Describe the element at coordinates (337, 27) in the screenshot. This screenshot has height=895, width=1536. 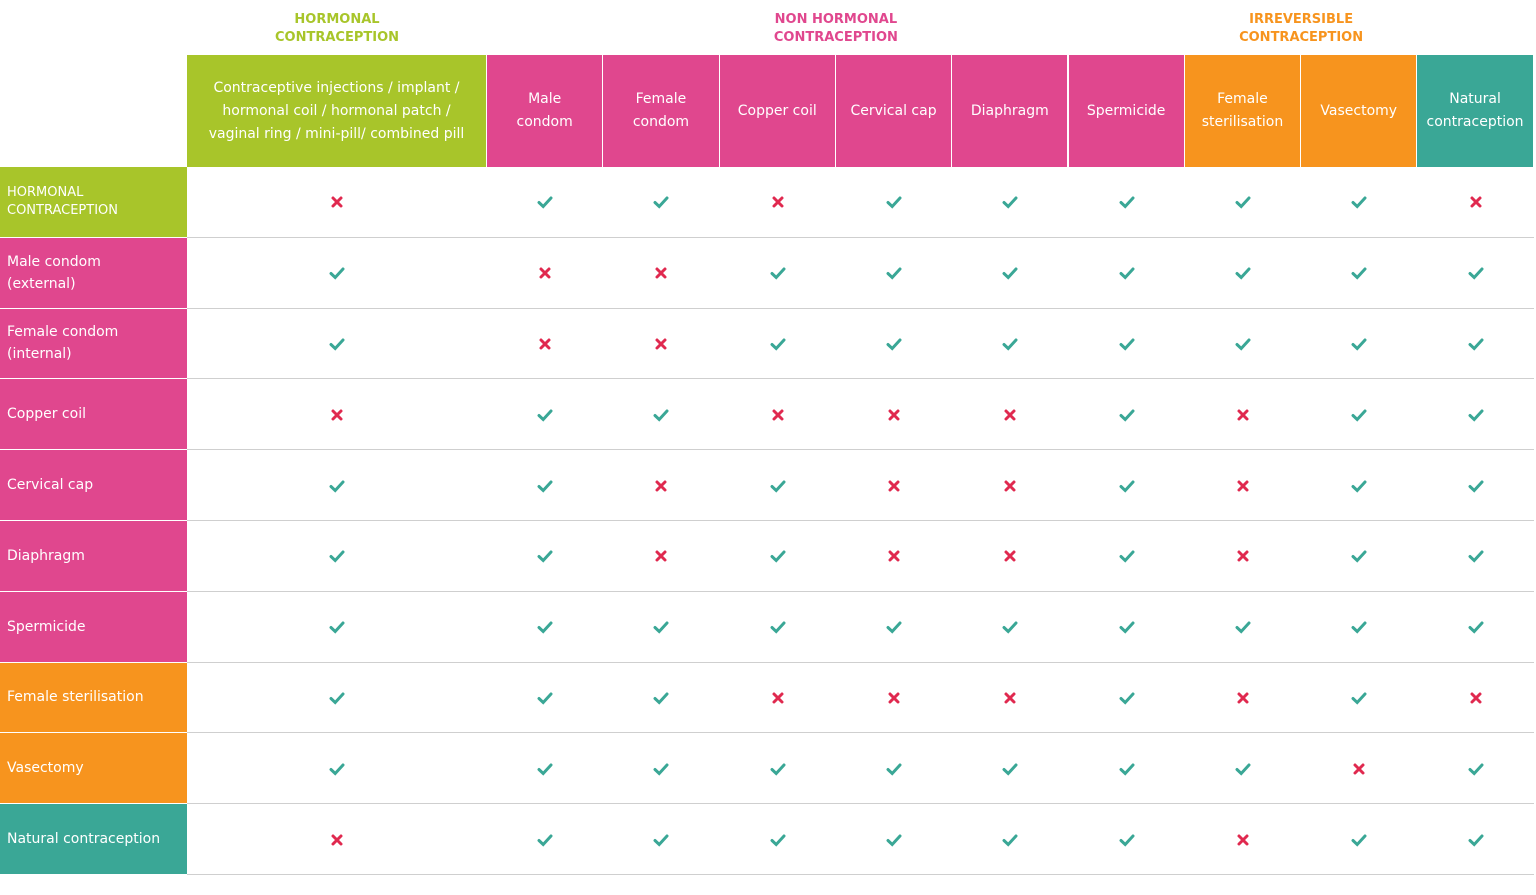
I see `group-header: HORMONAL CONTRACEPTION` at that location.